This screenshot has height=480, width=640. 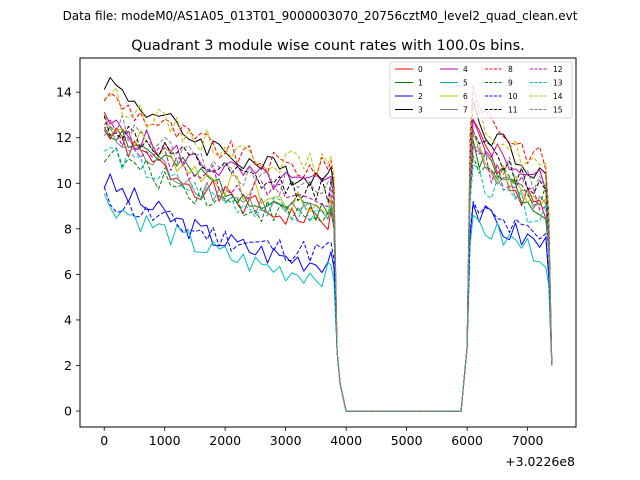 What do you see at coordinates (513, 96) in the screenshot?
I see `legend-label-10: 10` at bounding box center [513, 96].